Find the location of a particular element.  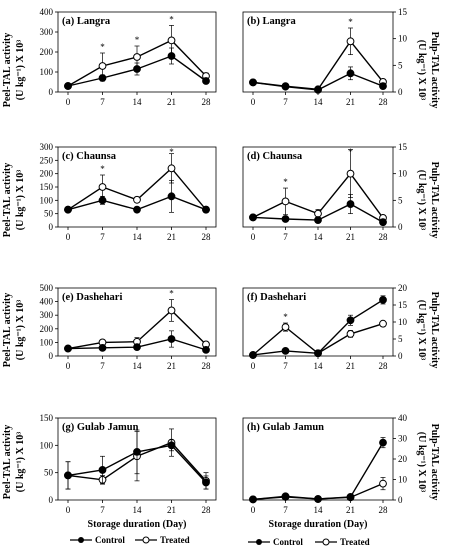

peel-ylabel-c: Peel-TAL activity (U kg⁻¹) X 10³ is located at coordinates (14, 200).